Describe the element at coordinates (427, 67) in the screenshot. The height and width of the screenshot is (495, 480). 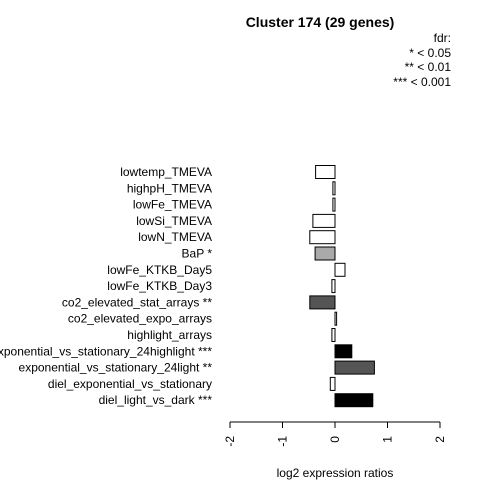
I see `legend-entry-2: ** < 0.01` at that location.